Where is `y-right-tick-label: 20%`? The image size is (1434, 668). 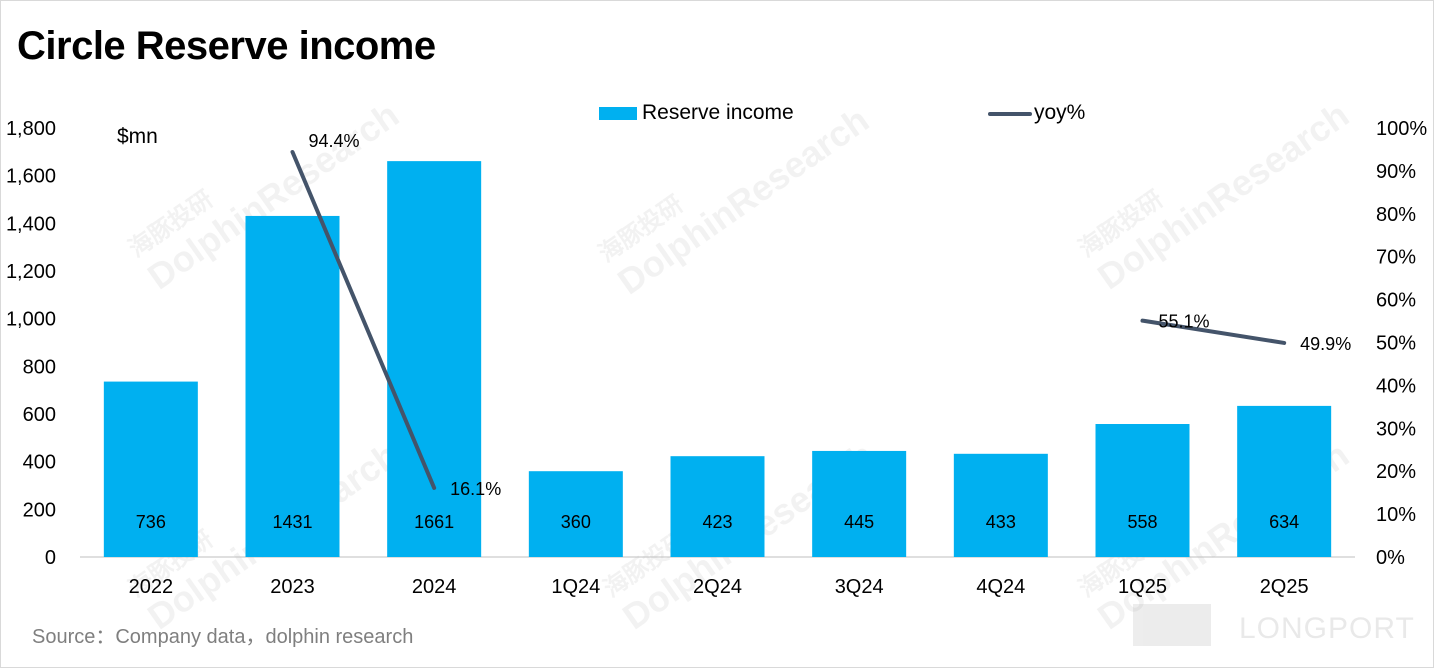 y-right-tick-label: 20% is located at coordinates (1396, 472).